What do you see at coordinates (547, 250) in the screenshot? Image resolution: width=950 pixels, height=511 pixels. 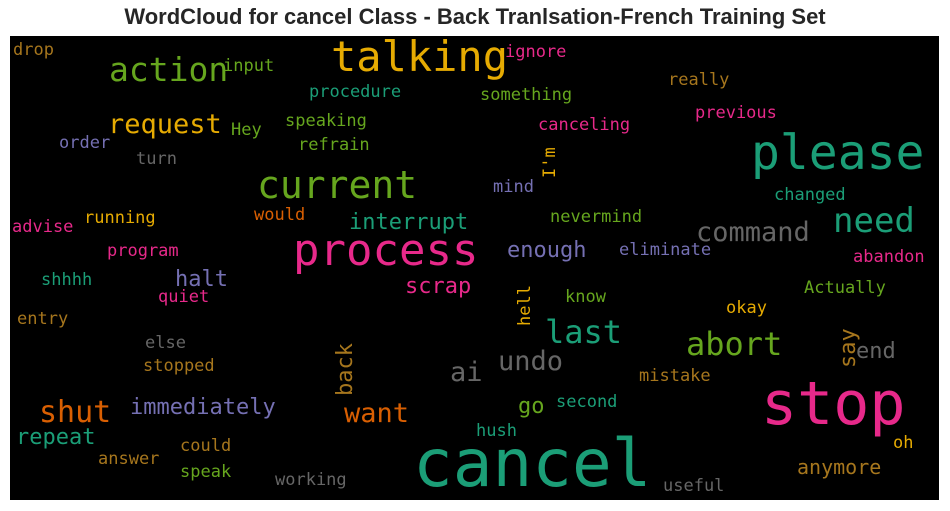 I see `word-enough: enough` at bounding box center [547, 250].